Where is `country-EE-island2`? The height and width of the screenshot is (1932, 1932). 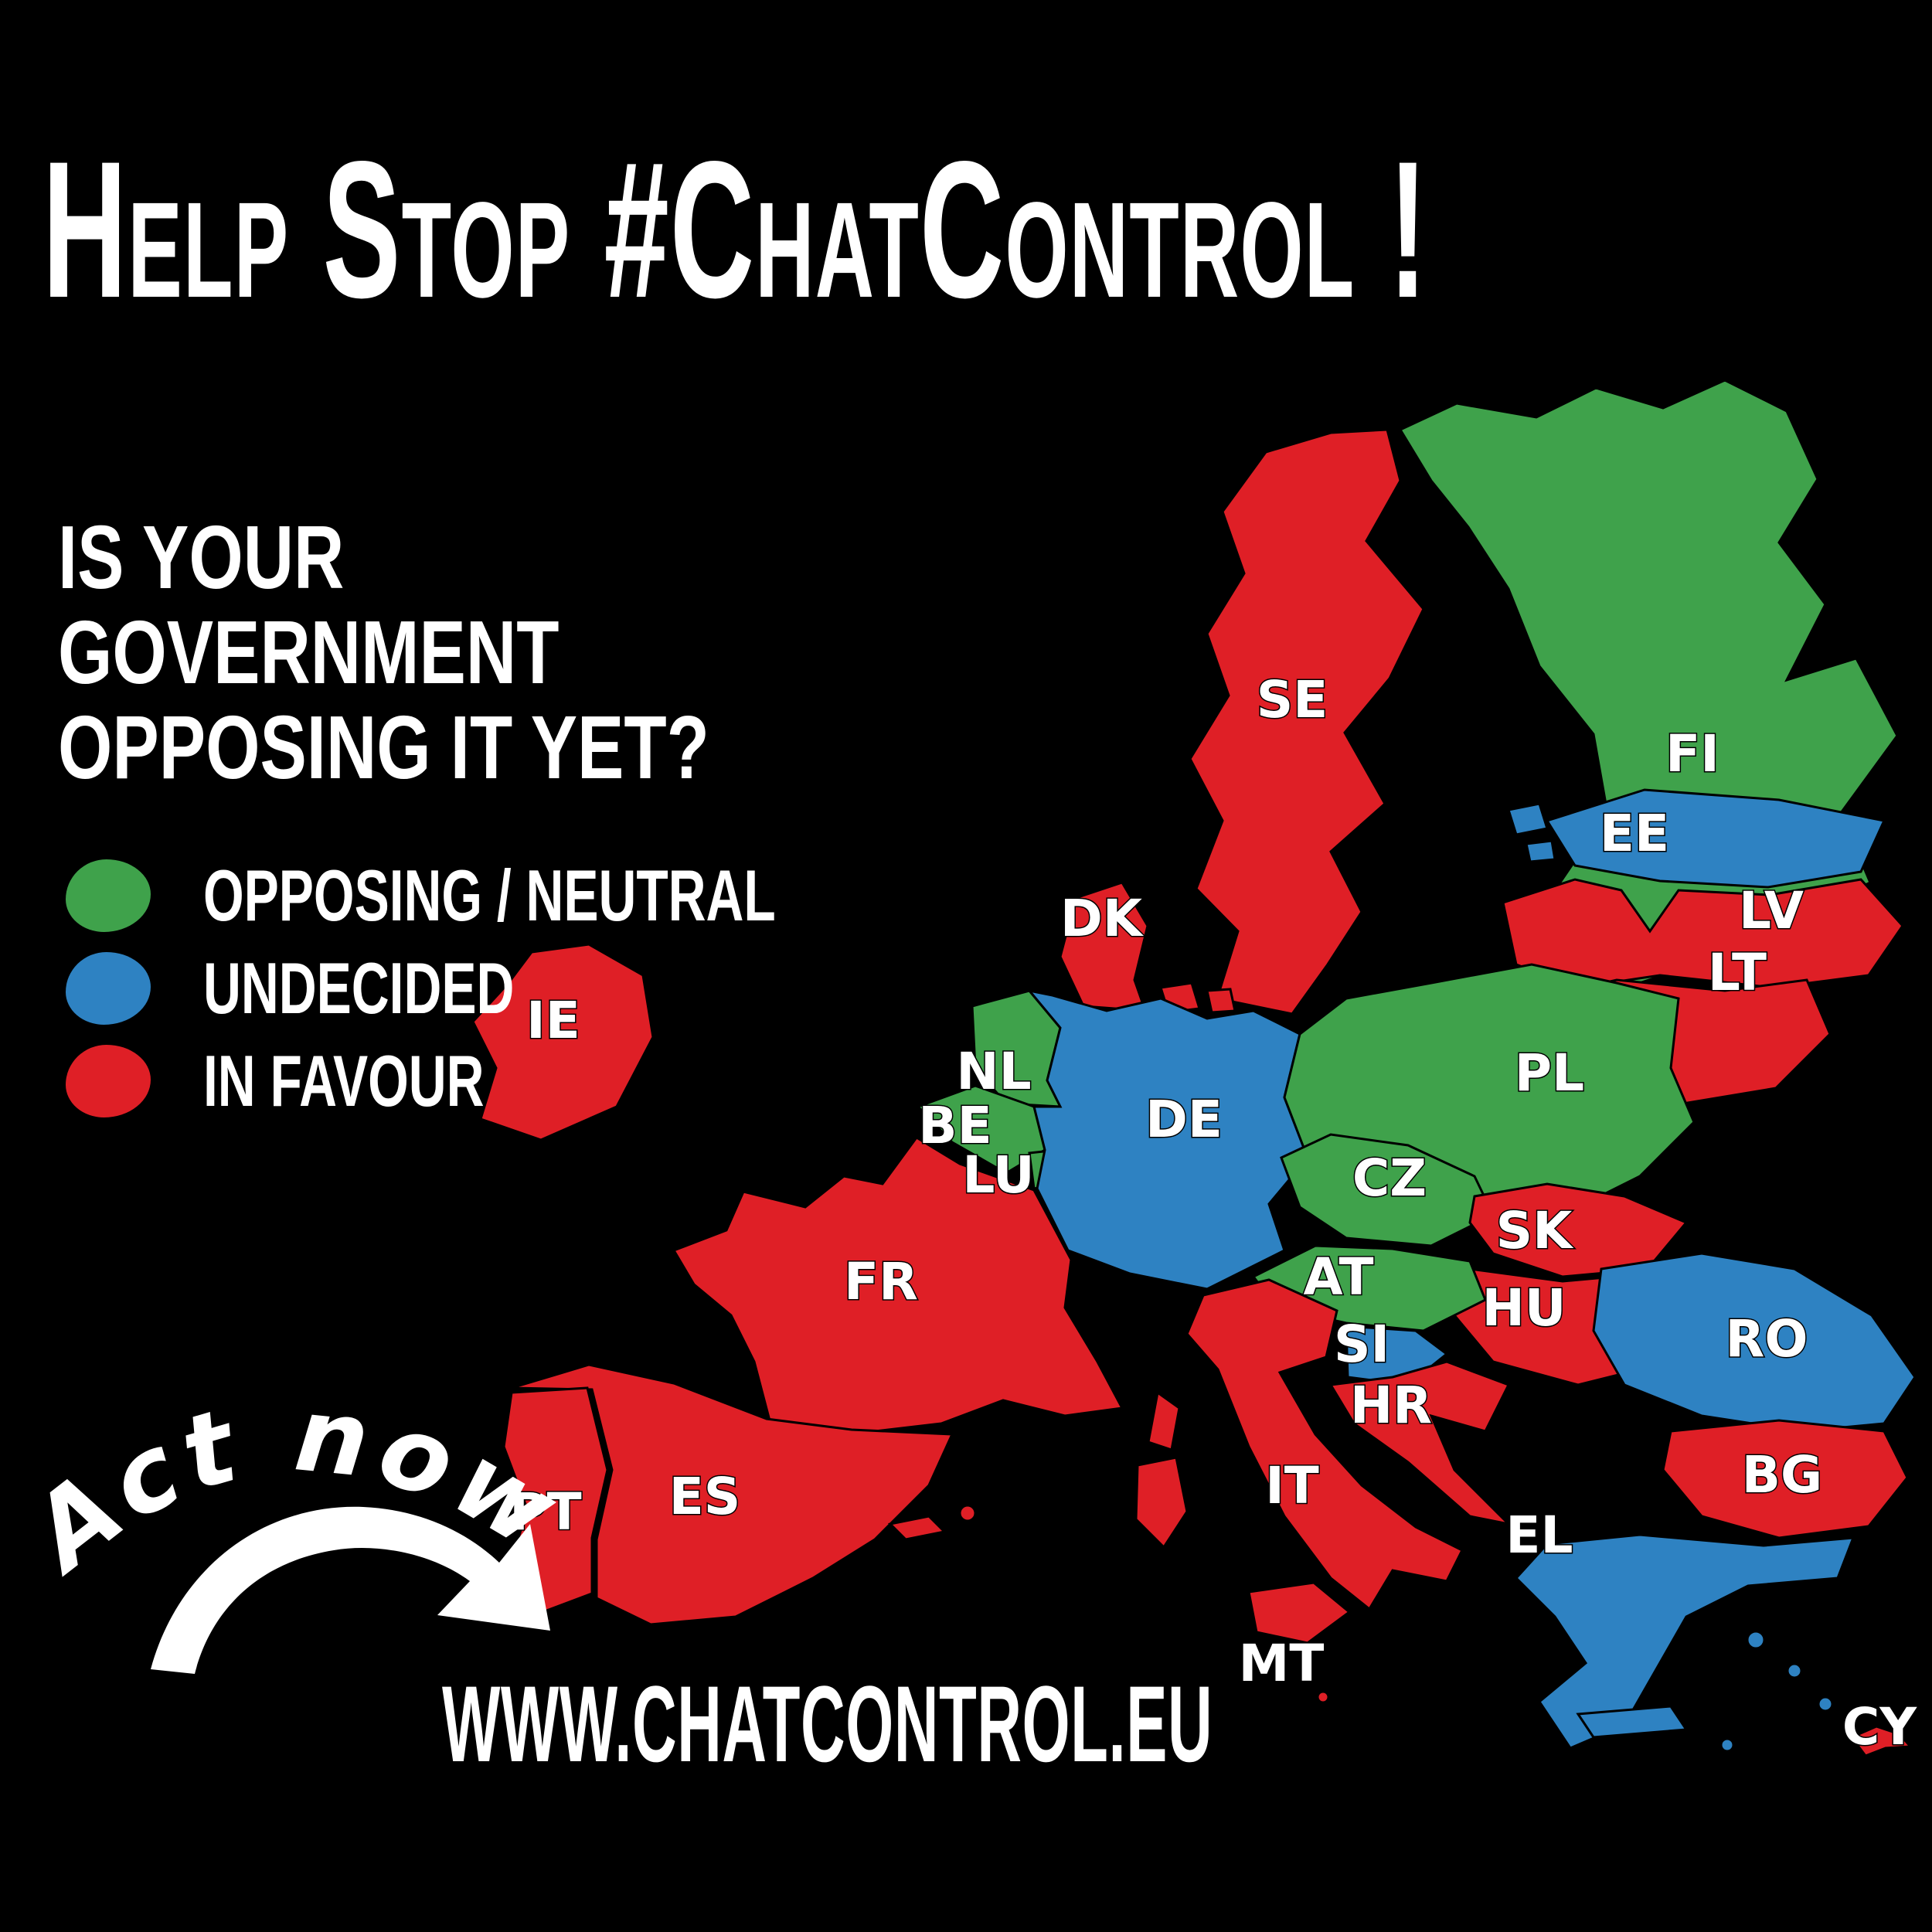 country-EE-island2 is located at coordinates (1540, 851).